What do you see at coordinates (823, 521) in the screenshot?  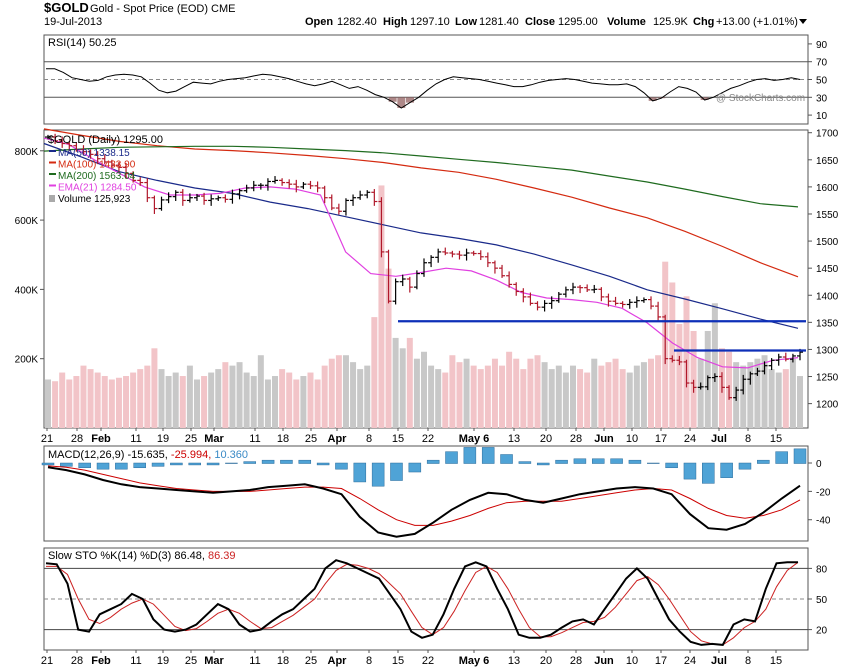 I see `macd-tick--40: -40` at bounding box center [823, 521].